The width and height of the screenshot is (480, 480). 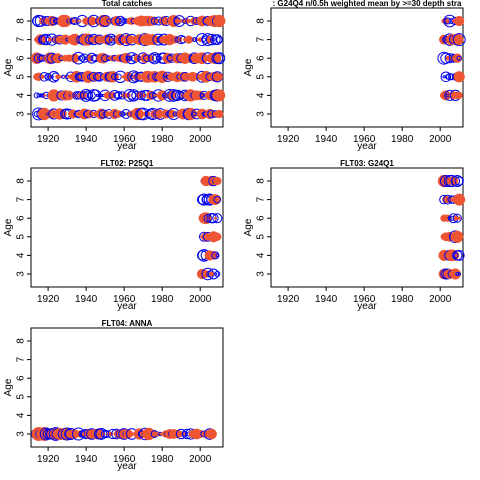 I want to click on y-axis-label: Age, so click(x=8, y=227).